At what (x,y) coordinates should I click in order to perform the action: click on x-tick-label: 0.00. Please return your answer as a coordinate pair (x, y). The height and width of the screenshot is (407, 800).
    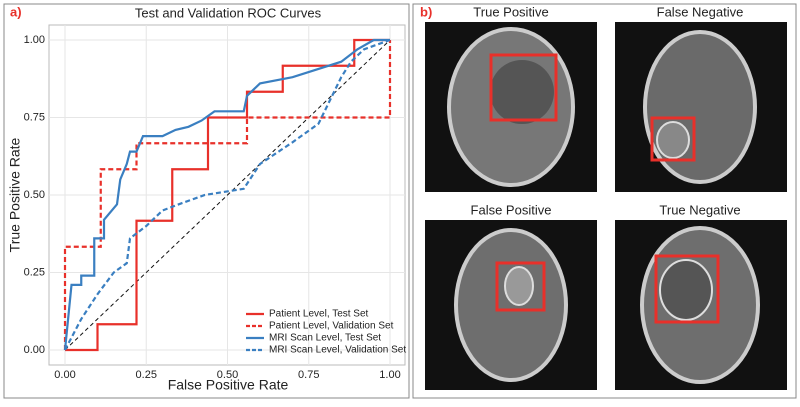
    Looking at the image, I should click on (64, 375).